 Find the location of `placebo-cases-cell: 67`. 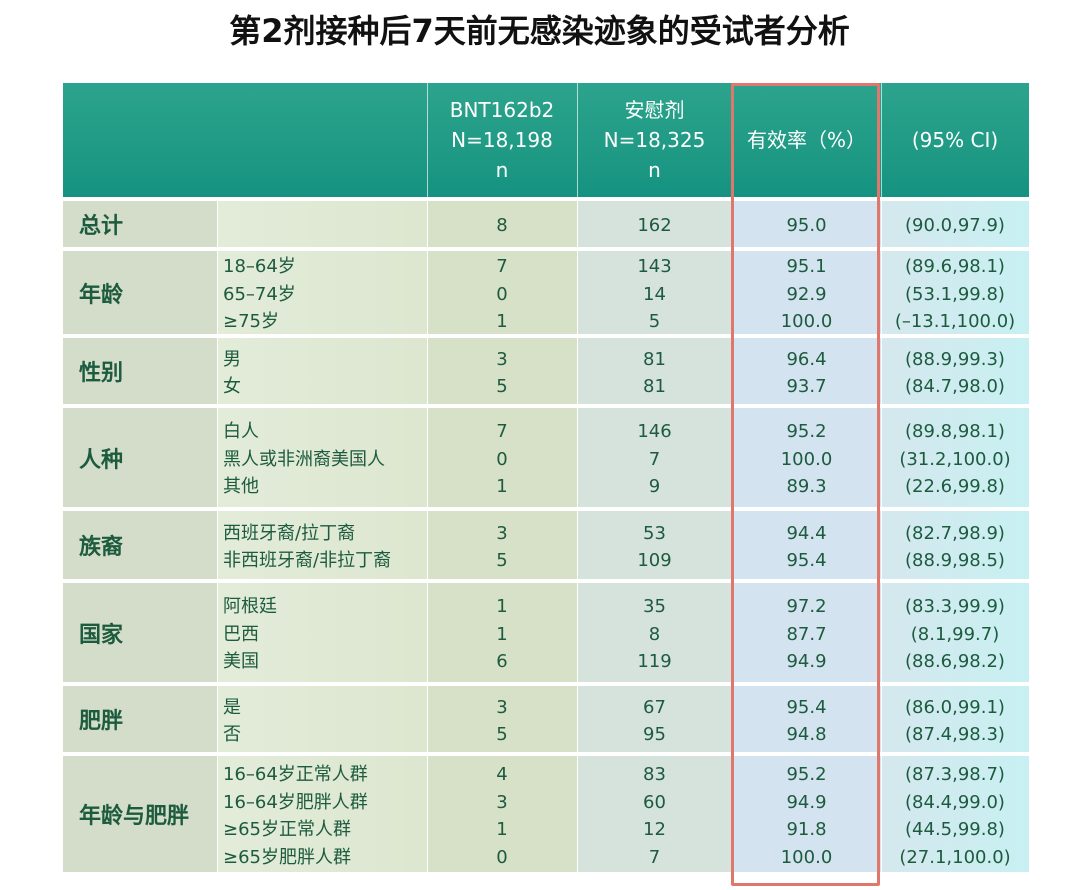

placebo-cases-cell: 67 is located at coordinates (654, 707).